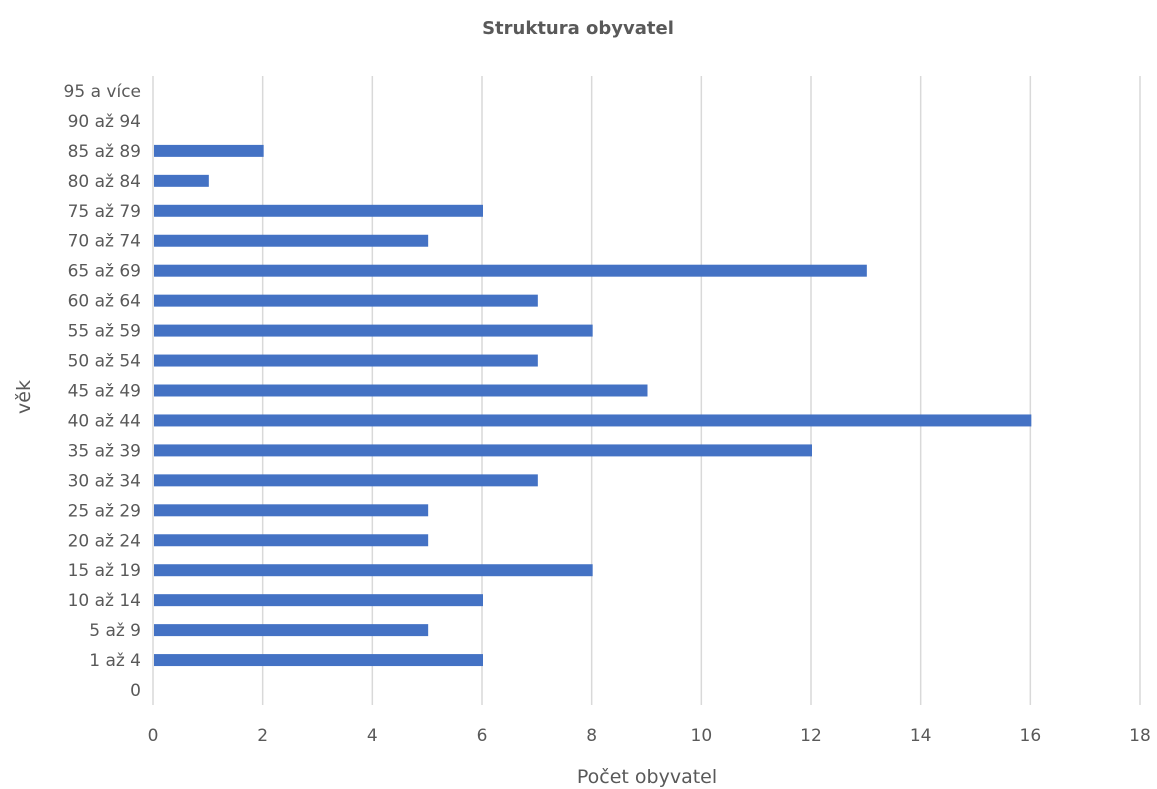 This screenshot has width=1157, height=789. I want to click on x-tick-label: 16, so click(1031, 736).